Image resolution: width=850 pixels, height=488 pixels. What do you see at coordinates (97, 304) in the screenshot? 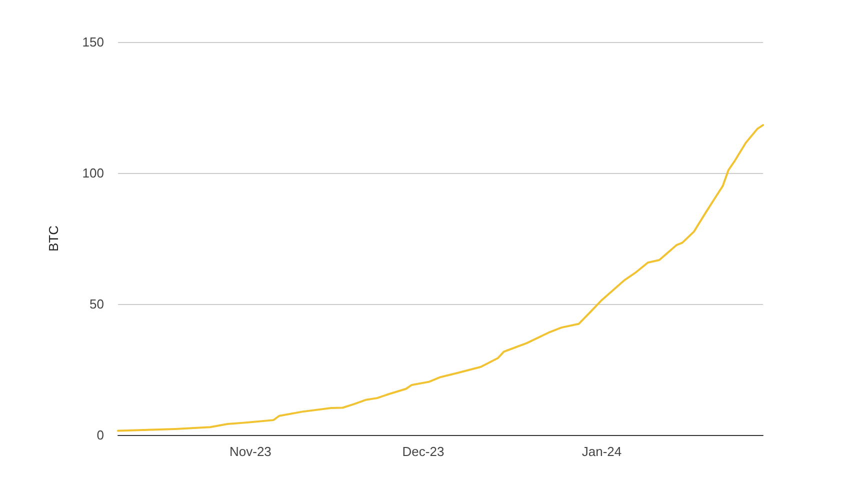
I see `y-tick-label: 50` at bounding box center [97, 304].